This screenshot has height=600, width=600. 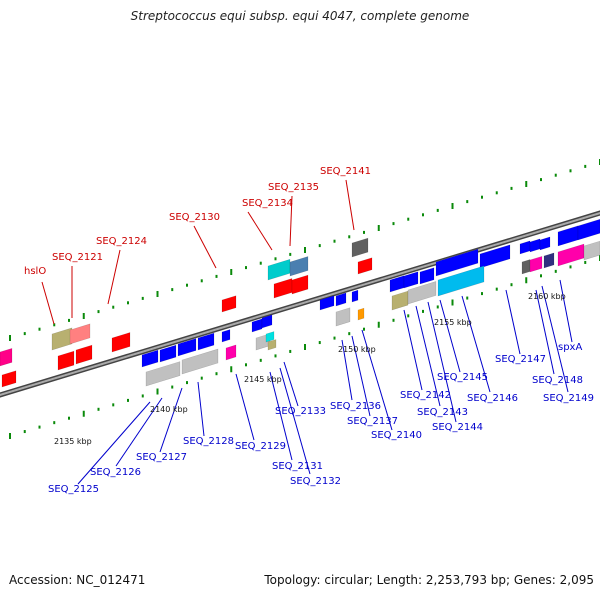 What do you see at coordinates (208, 441) in the screenshot?
I see `gene-label: SEQ_2128` at bounding box center [208, 441].